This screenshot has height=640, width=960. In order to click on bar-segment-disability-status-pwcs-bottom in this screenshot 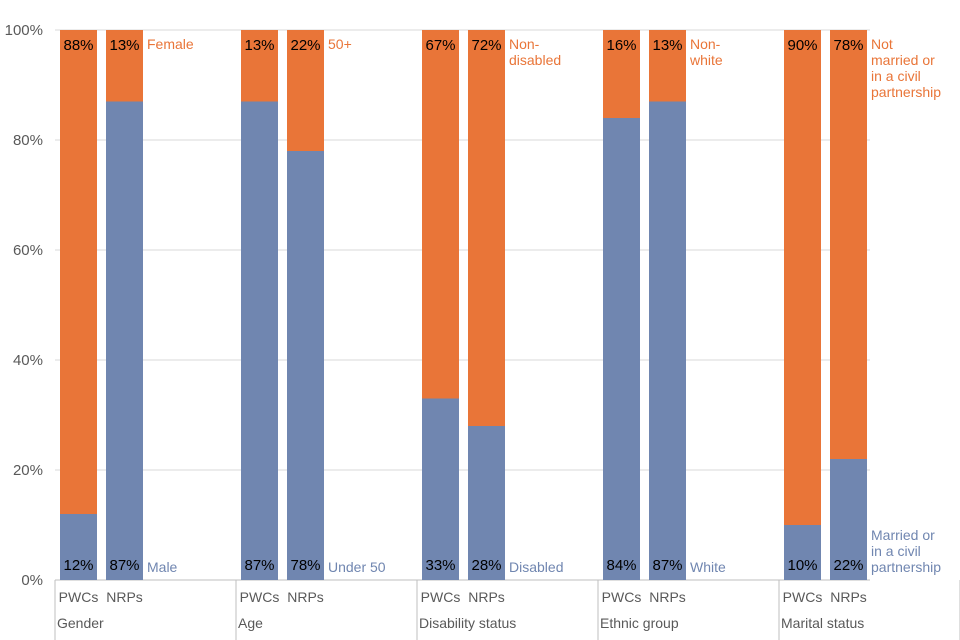, I will do `click(440, 489)`.